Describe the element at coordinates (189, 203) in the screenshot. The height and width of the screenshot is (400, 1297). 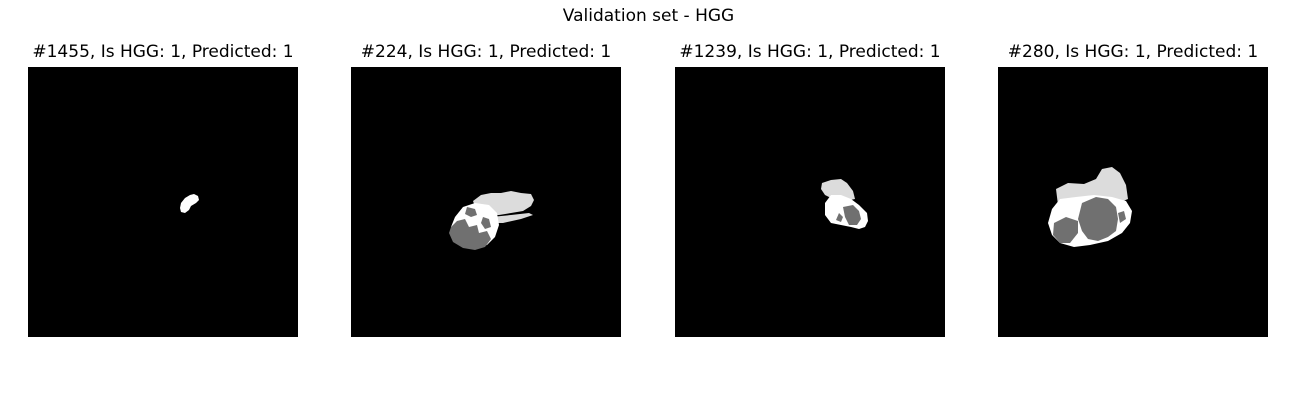
I see `tumor-region-white` at that location.